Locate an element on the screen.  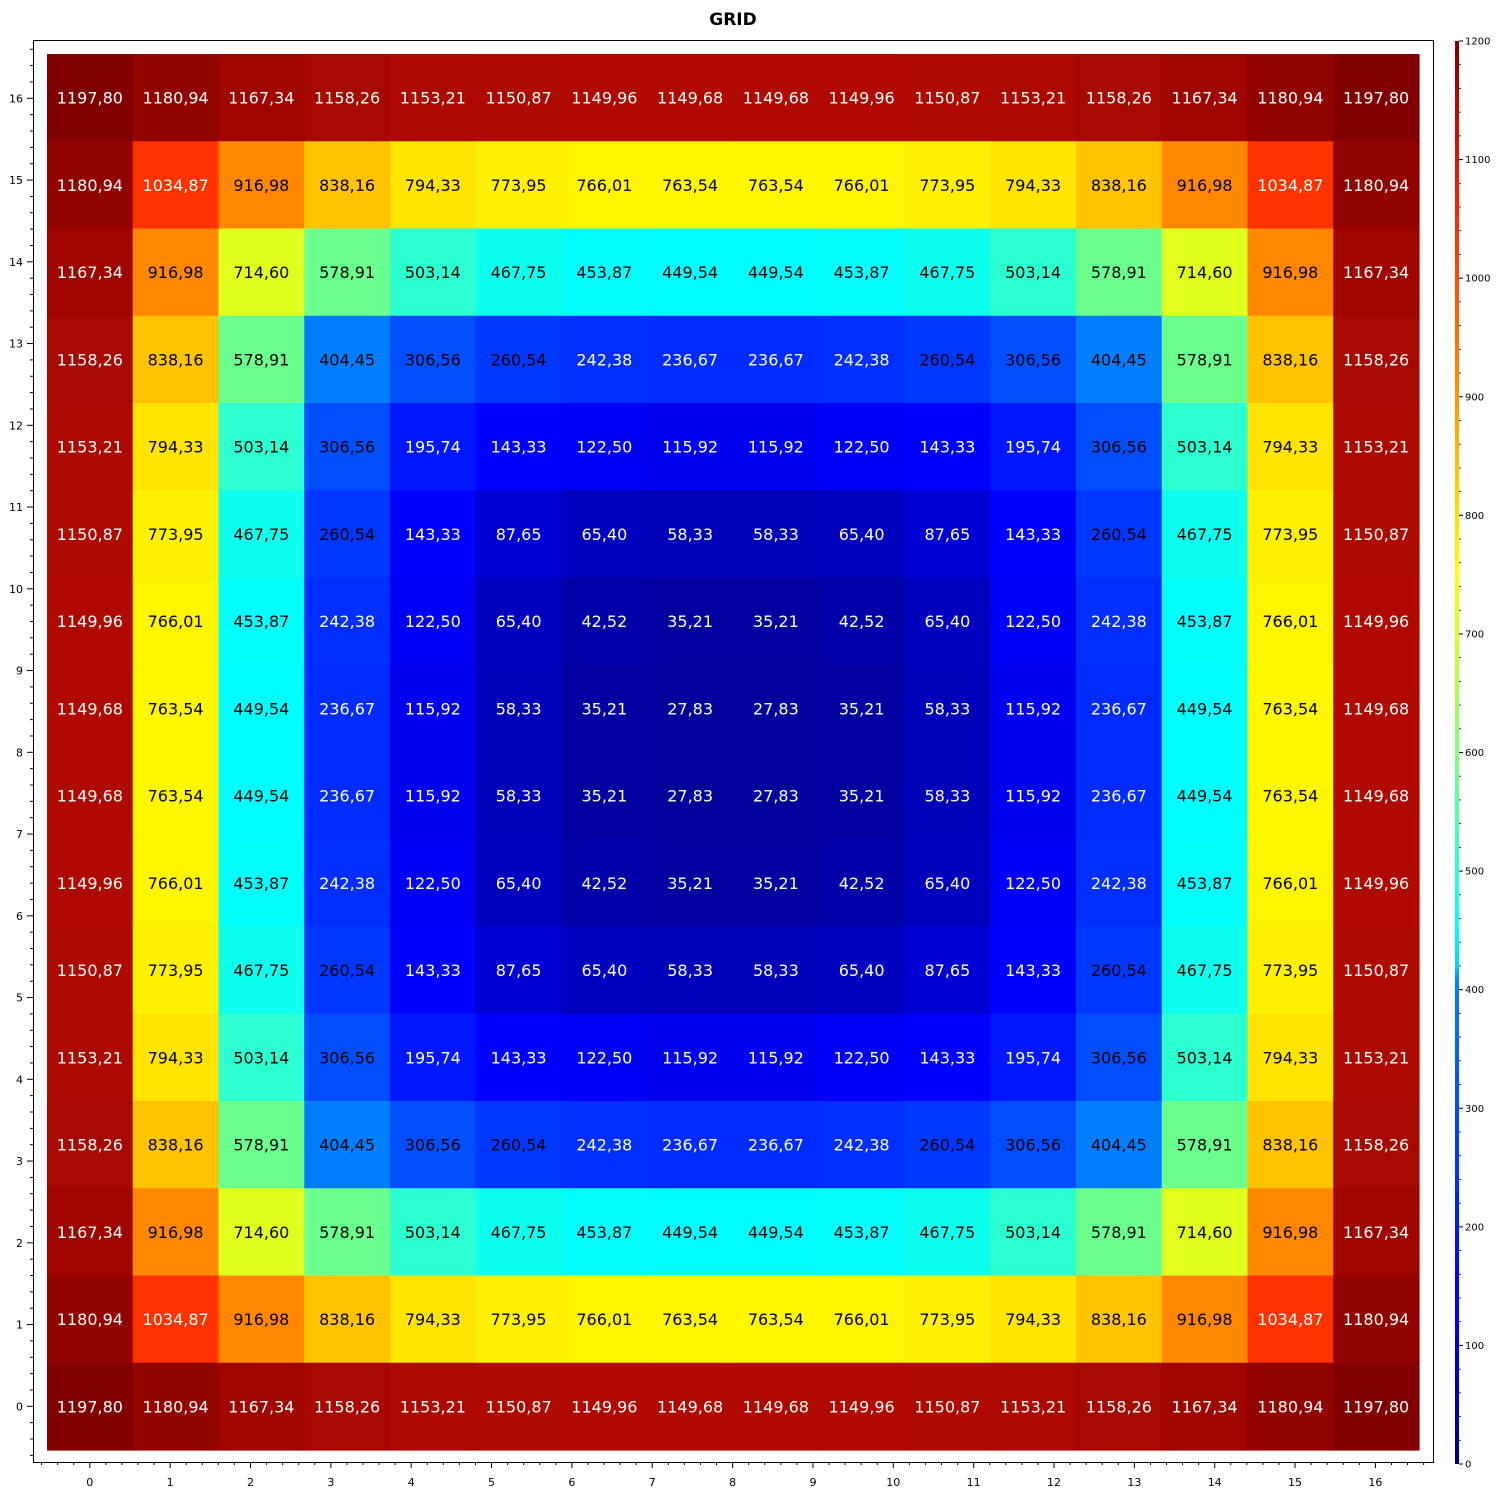
cell-value-label: 242,38 is located at coordinates (862, 359).